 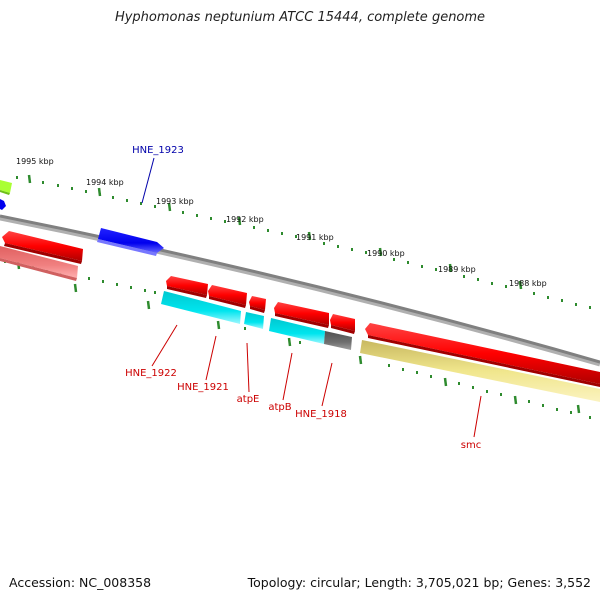 I want to click on gene-label-atpe: atpE, so click(x=248, y=399).